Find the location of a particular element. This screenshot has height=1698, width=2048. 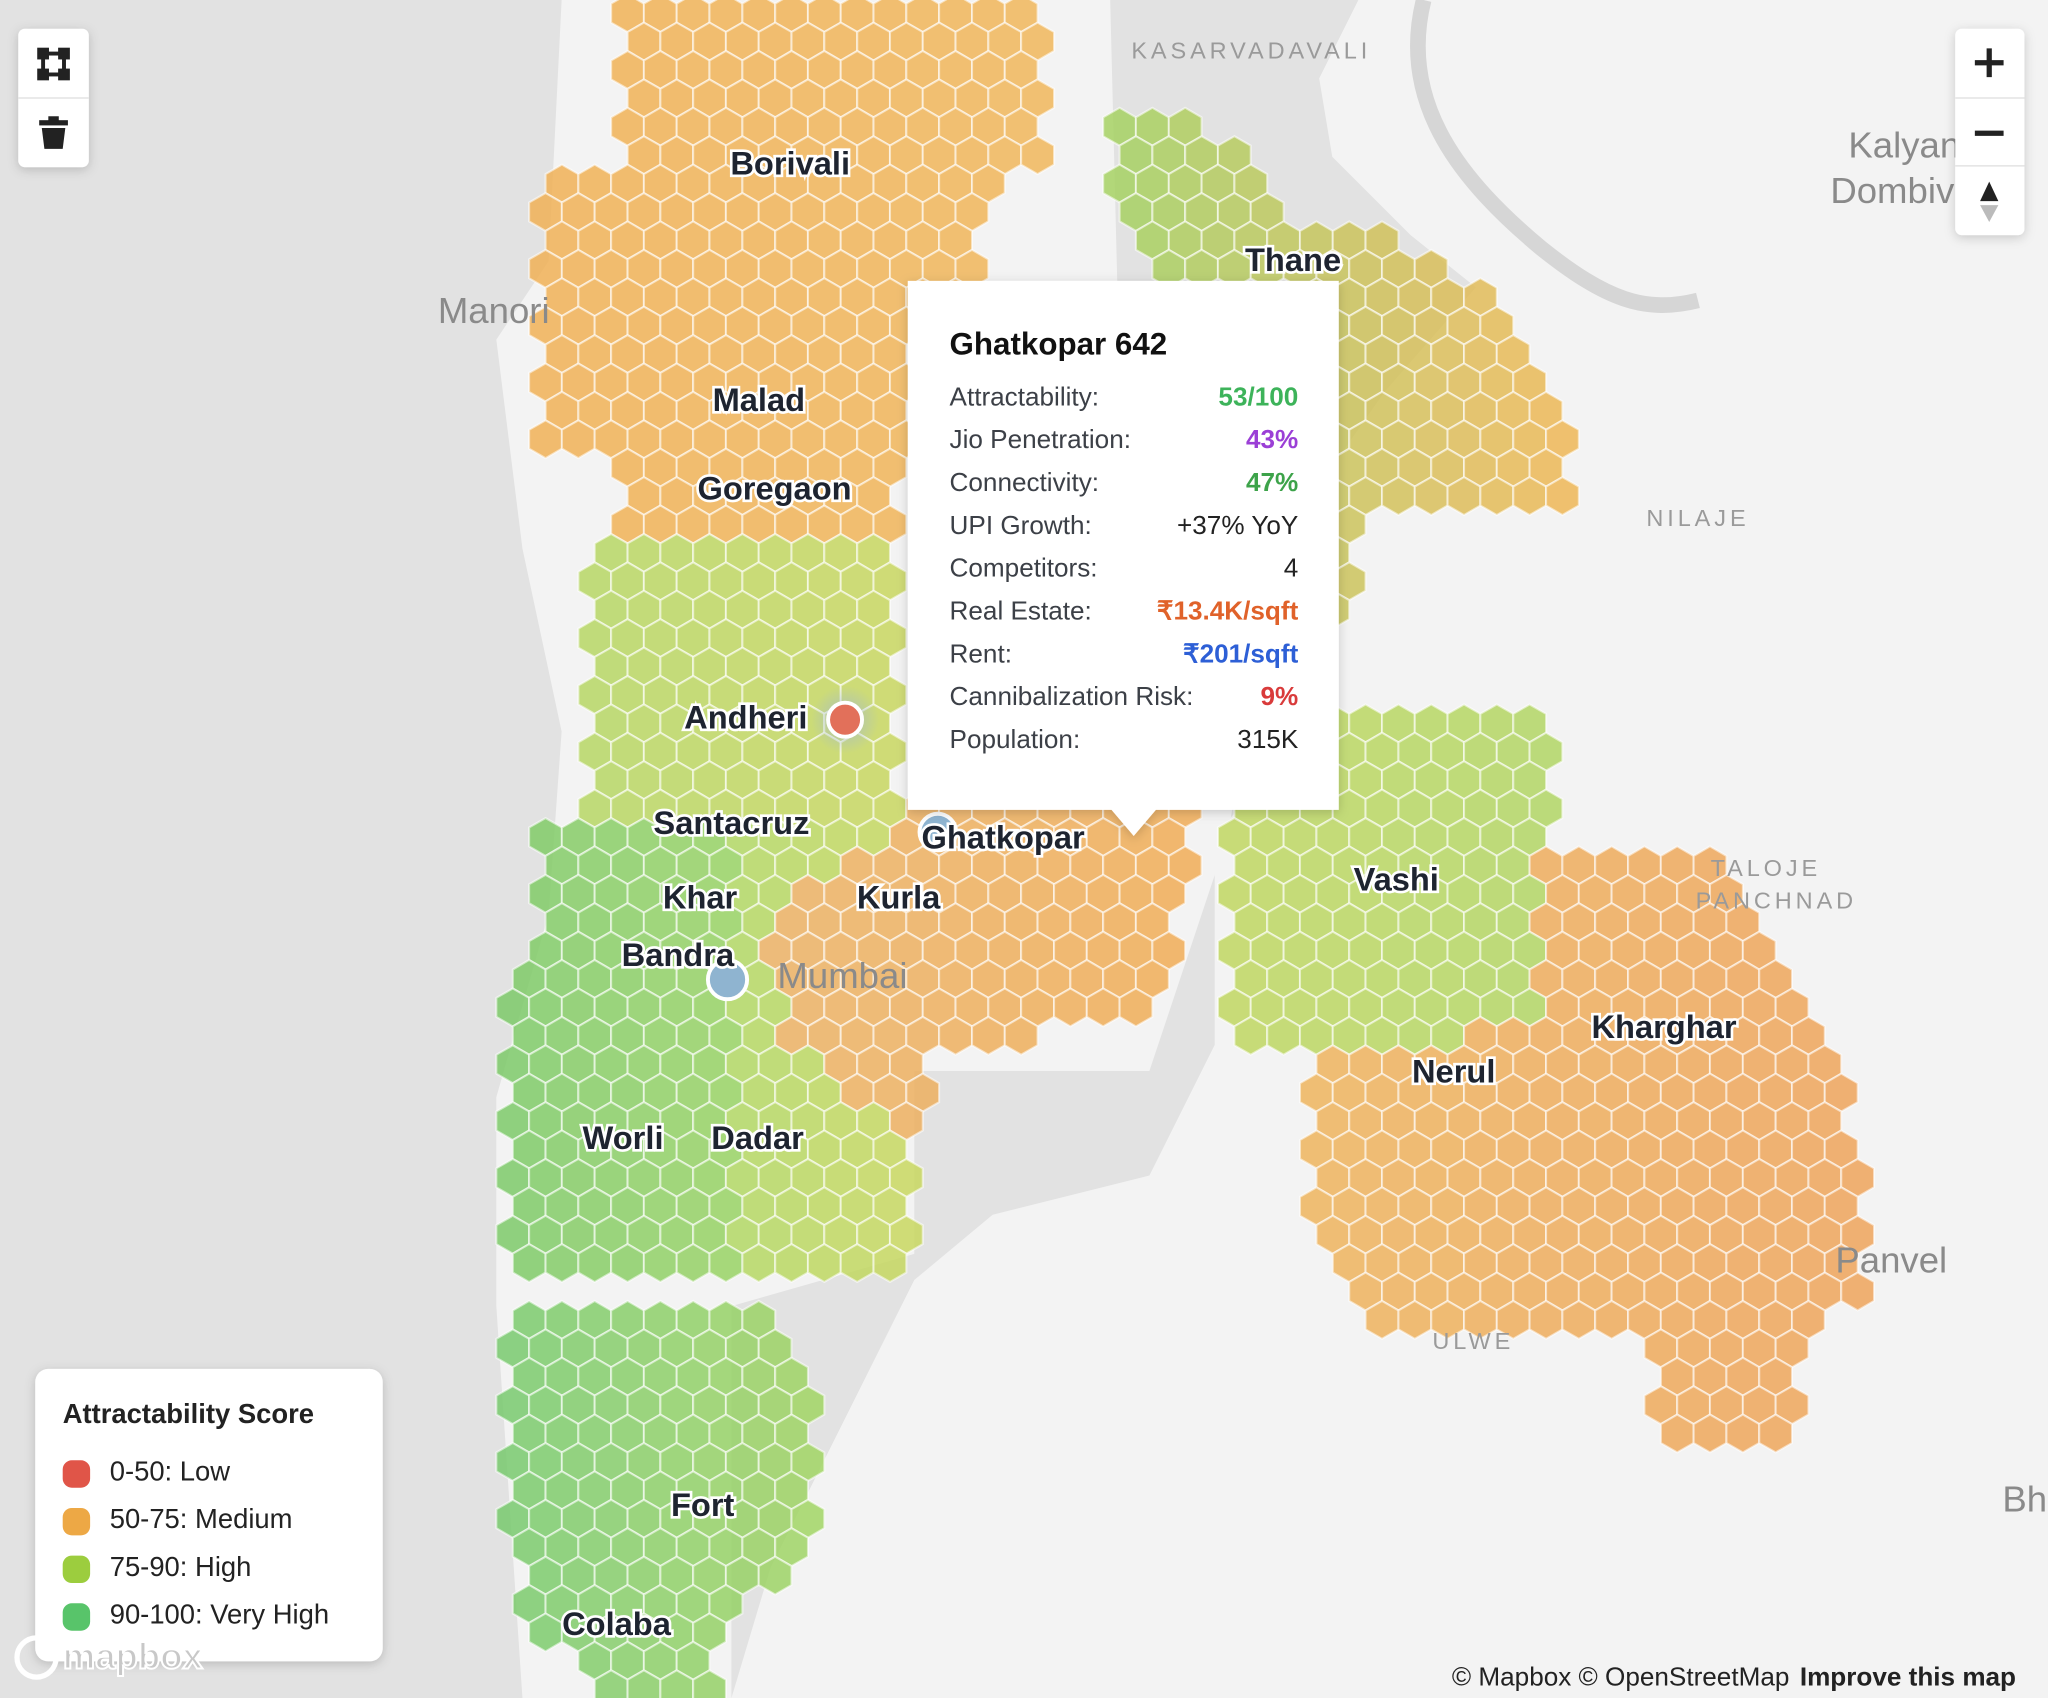

tooltip-label: Real Estate: is located at coordinates (1021, 610).